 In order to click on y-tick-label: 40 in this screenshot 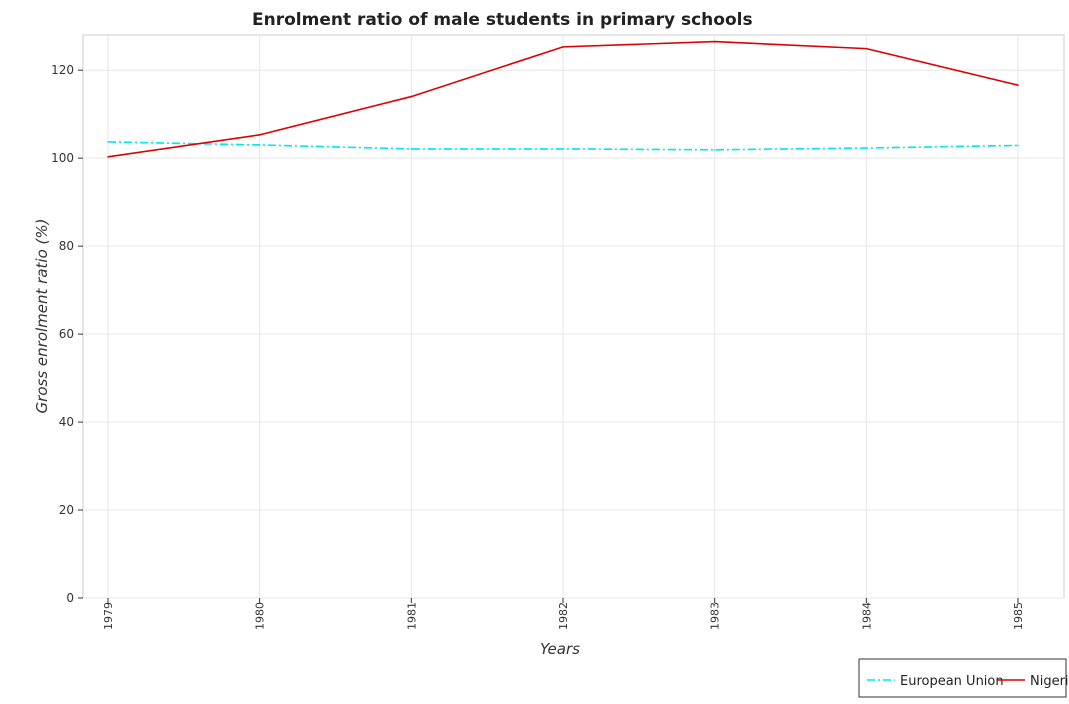, I will do `click(66, 422)`.